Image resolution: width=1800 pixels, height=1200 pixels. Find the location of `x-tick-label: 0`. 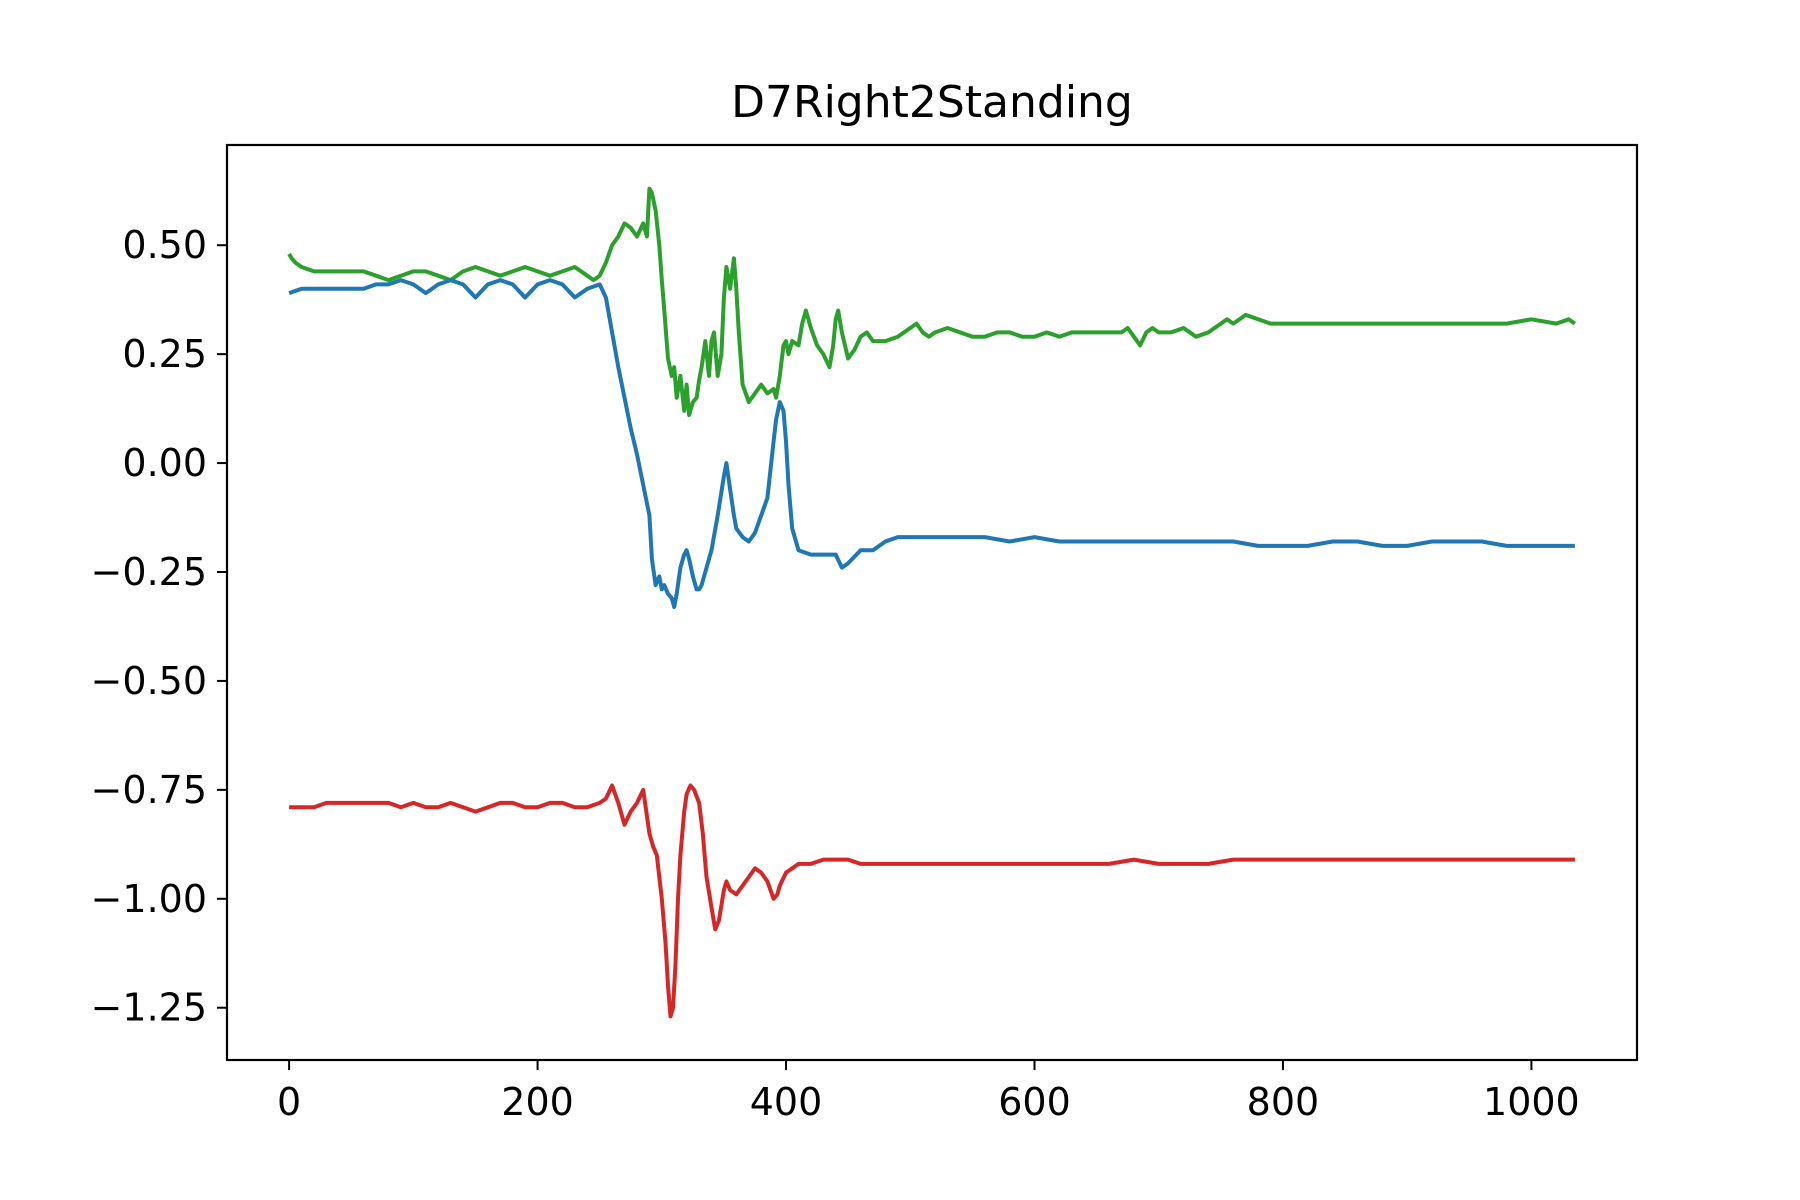

x-tick-label: 0 is located at coordinates (289, 1102).